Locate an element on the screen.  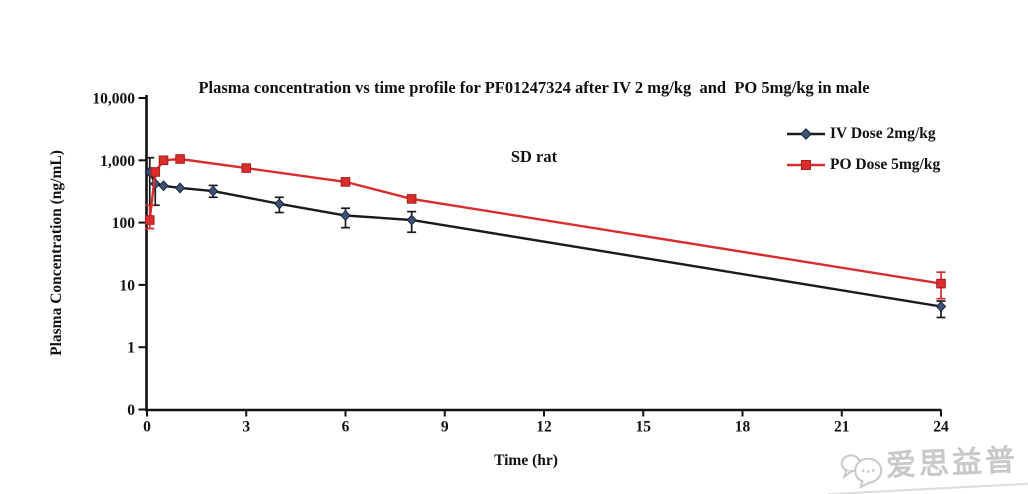
x-tick-label: 15 is located at coordinates (644, 427).